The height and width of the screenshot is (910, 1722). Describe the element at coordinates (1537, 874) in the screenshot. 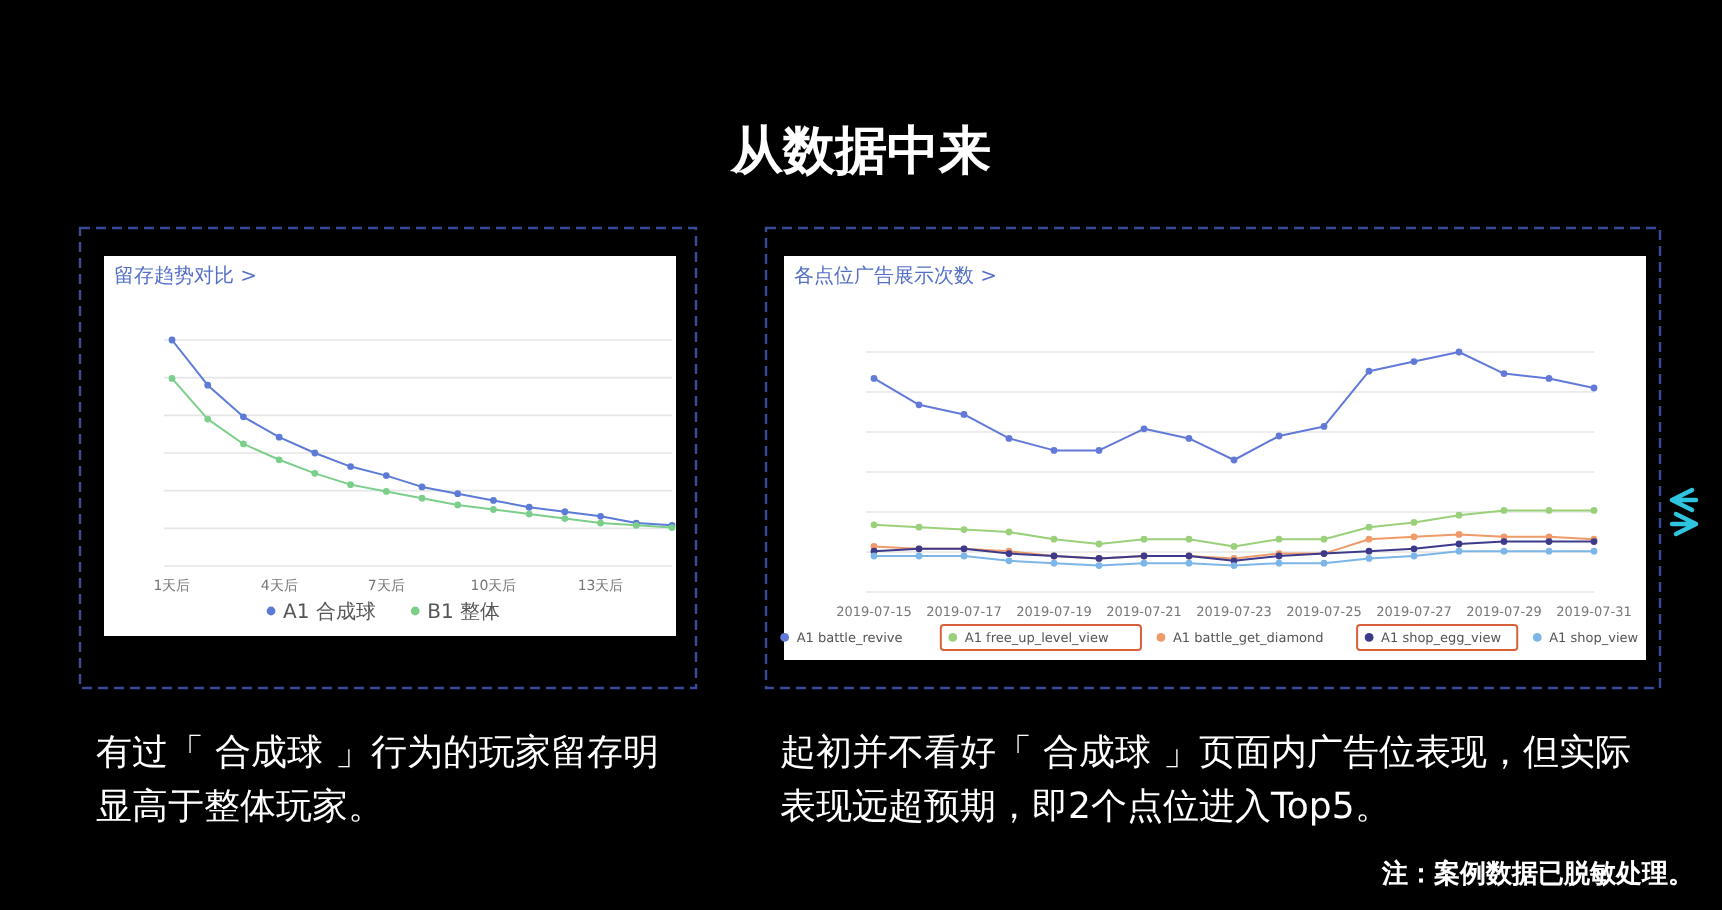

I see `text: 注：案例数据已脱敏处理。` at that location.